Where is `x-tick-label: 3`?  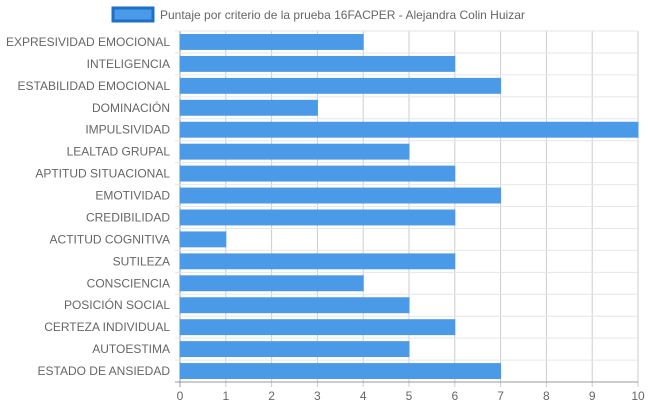
x-tick-label: 3 is located at coordinates (317, 396).